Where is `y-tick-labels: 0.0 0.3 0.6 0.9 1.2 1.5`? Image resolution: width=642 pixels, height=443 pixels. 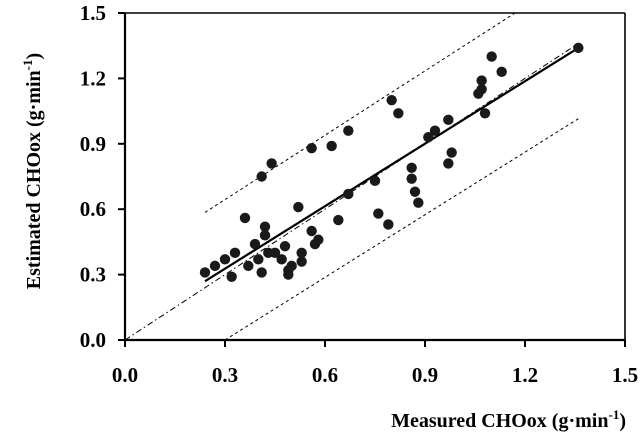 y-tick-labels: 0.0 0.3 0.6 0.9 1.2 1.5 is located at coordinates (93, 176).